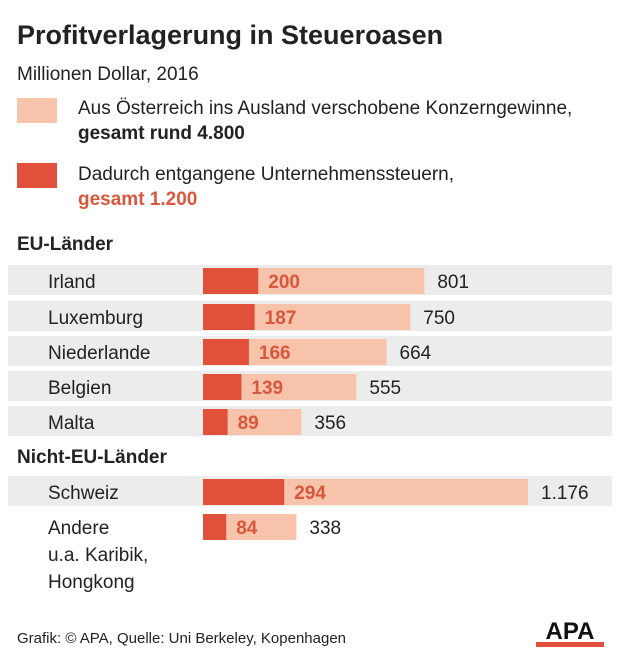 The image size is (620, 662). What do you see at coordinates (161, 133) in the screenshot?
I see `legend-total-profits: gesamt rund 4.800` at bounding box center [161, 133].